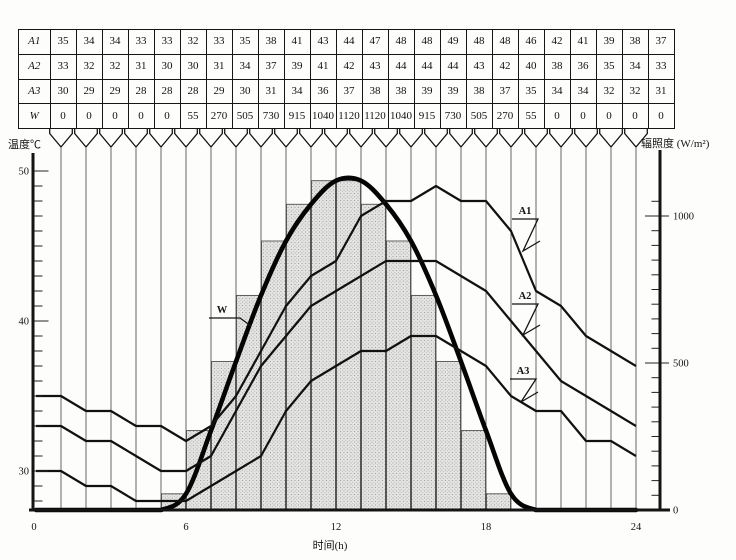  I want to click on row-label: A1, so click(34, 42).